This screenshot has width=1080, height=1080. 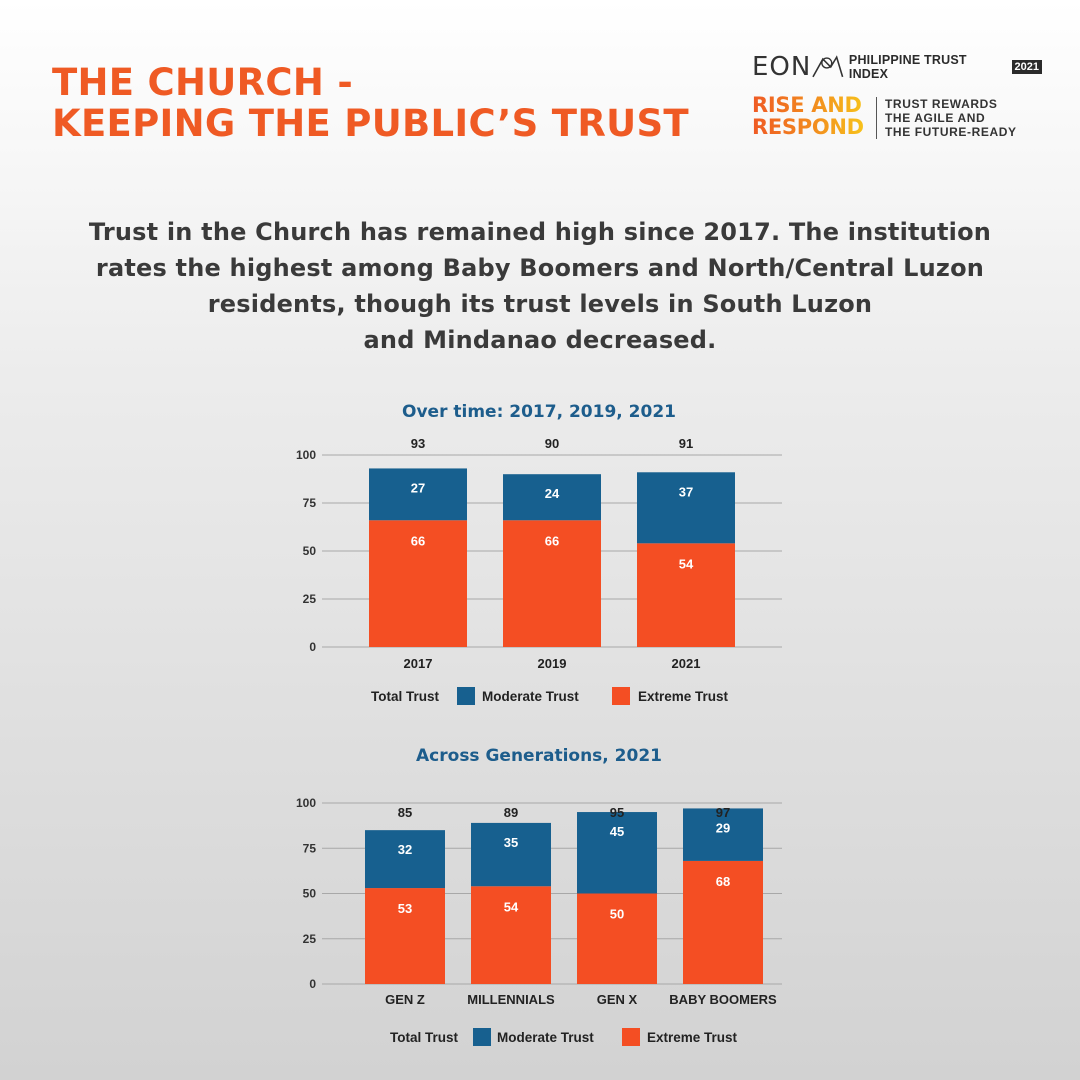 I want to click on page-title-line-1: THE CHURCH -, so click(x=202, y=82).